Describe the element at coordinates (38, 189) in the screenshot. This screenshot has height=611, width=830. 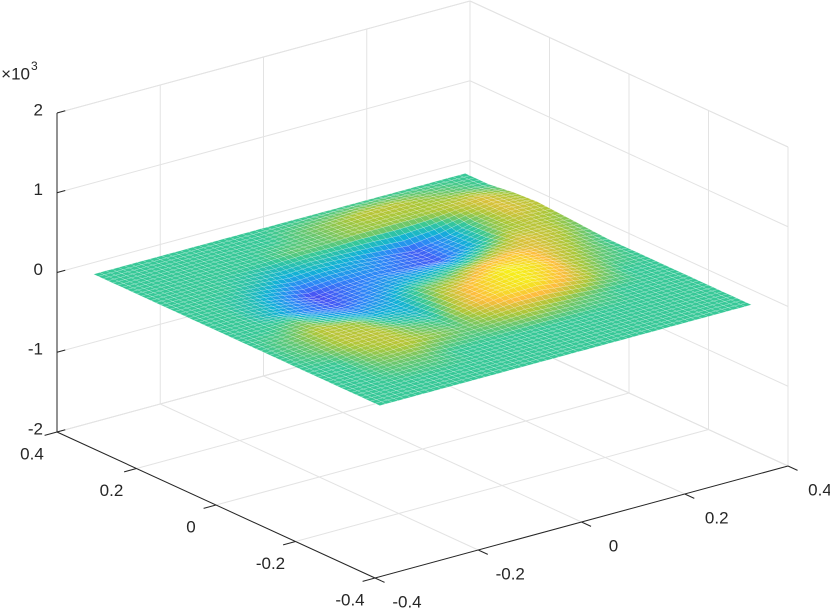
I see `z-tick-label: 1` at that location.